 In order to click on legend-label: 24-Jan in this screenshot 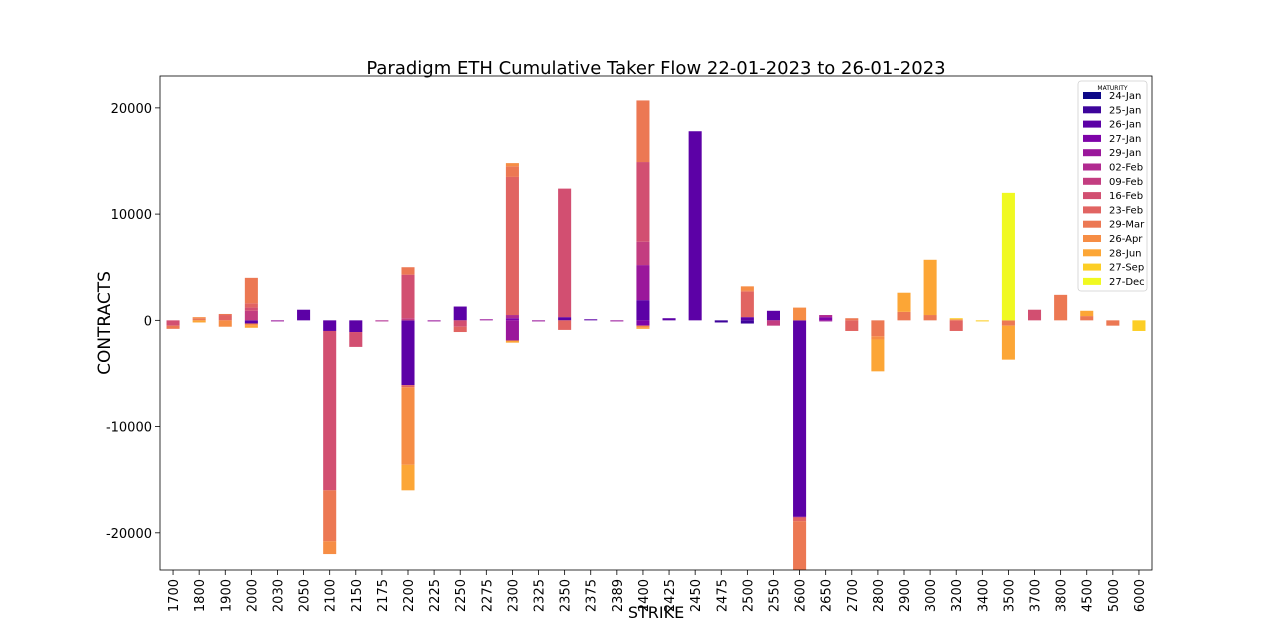, I will do `click(1125, 96)`.